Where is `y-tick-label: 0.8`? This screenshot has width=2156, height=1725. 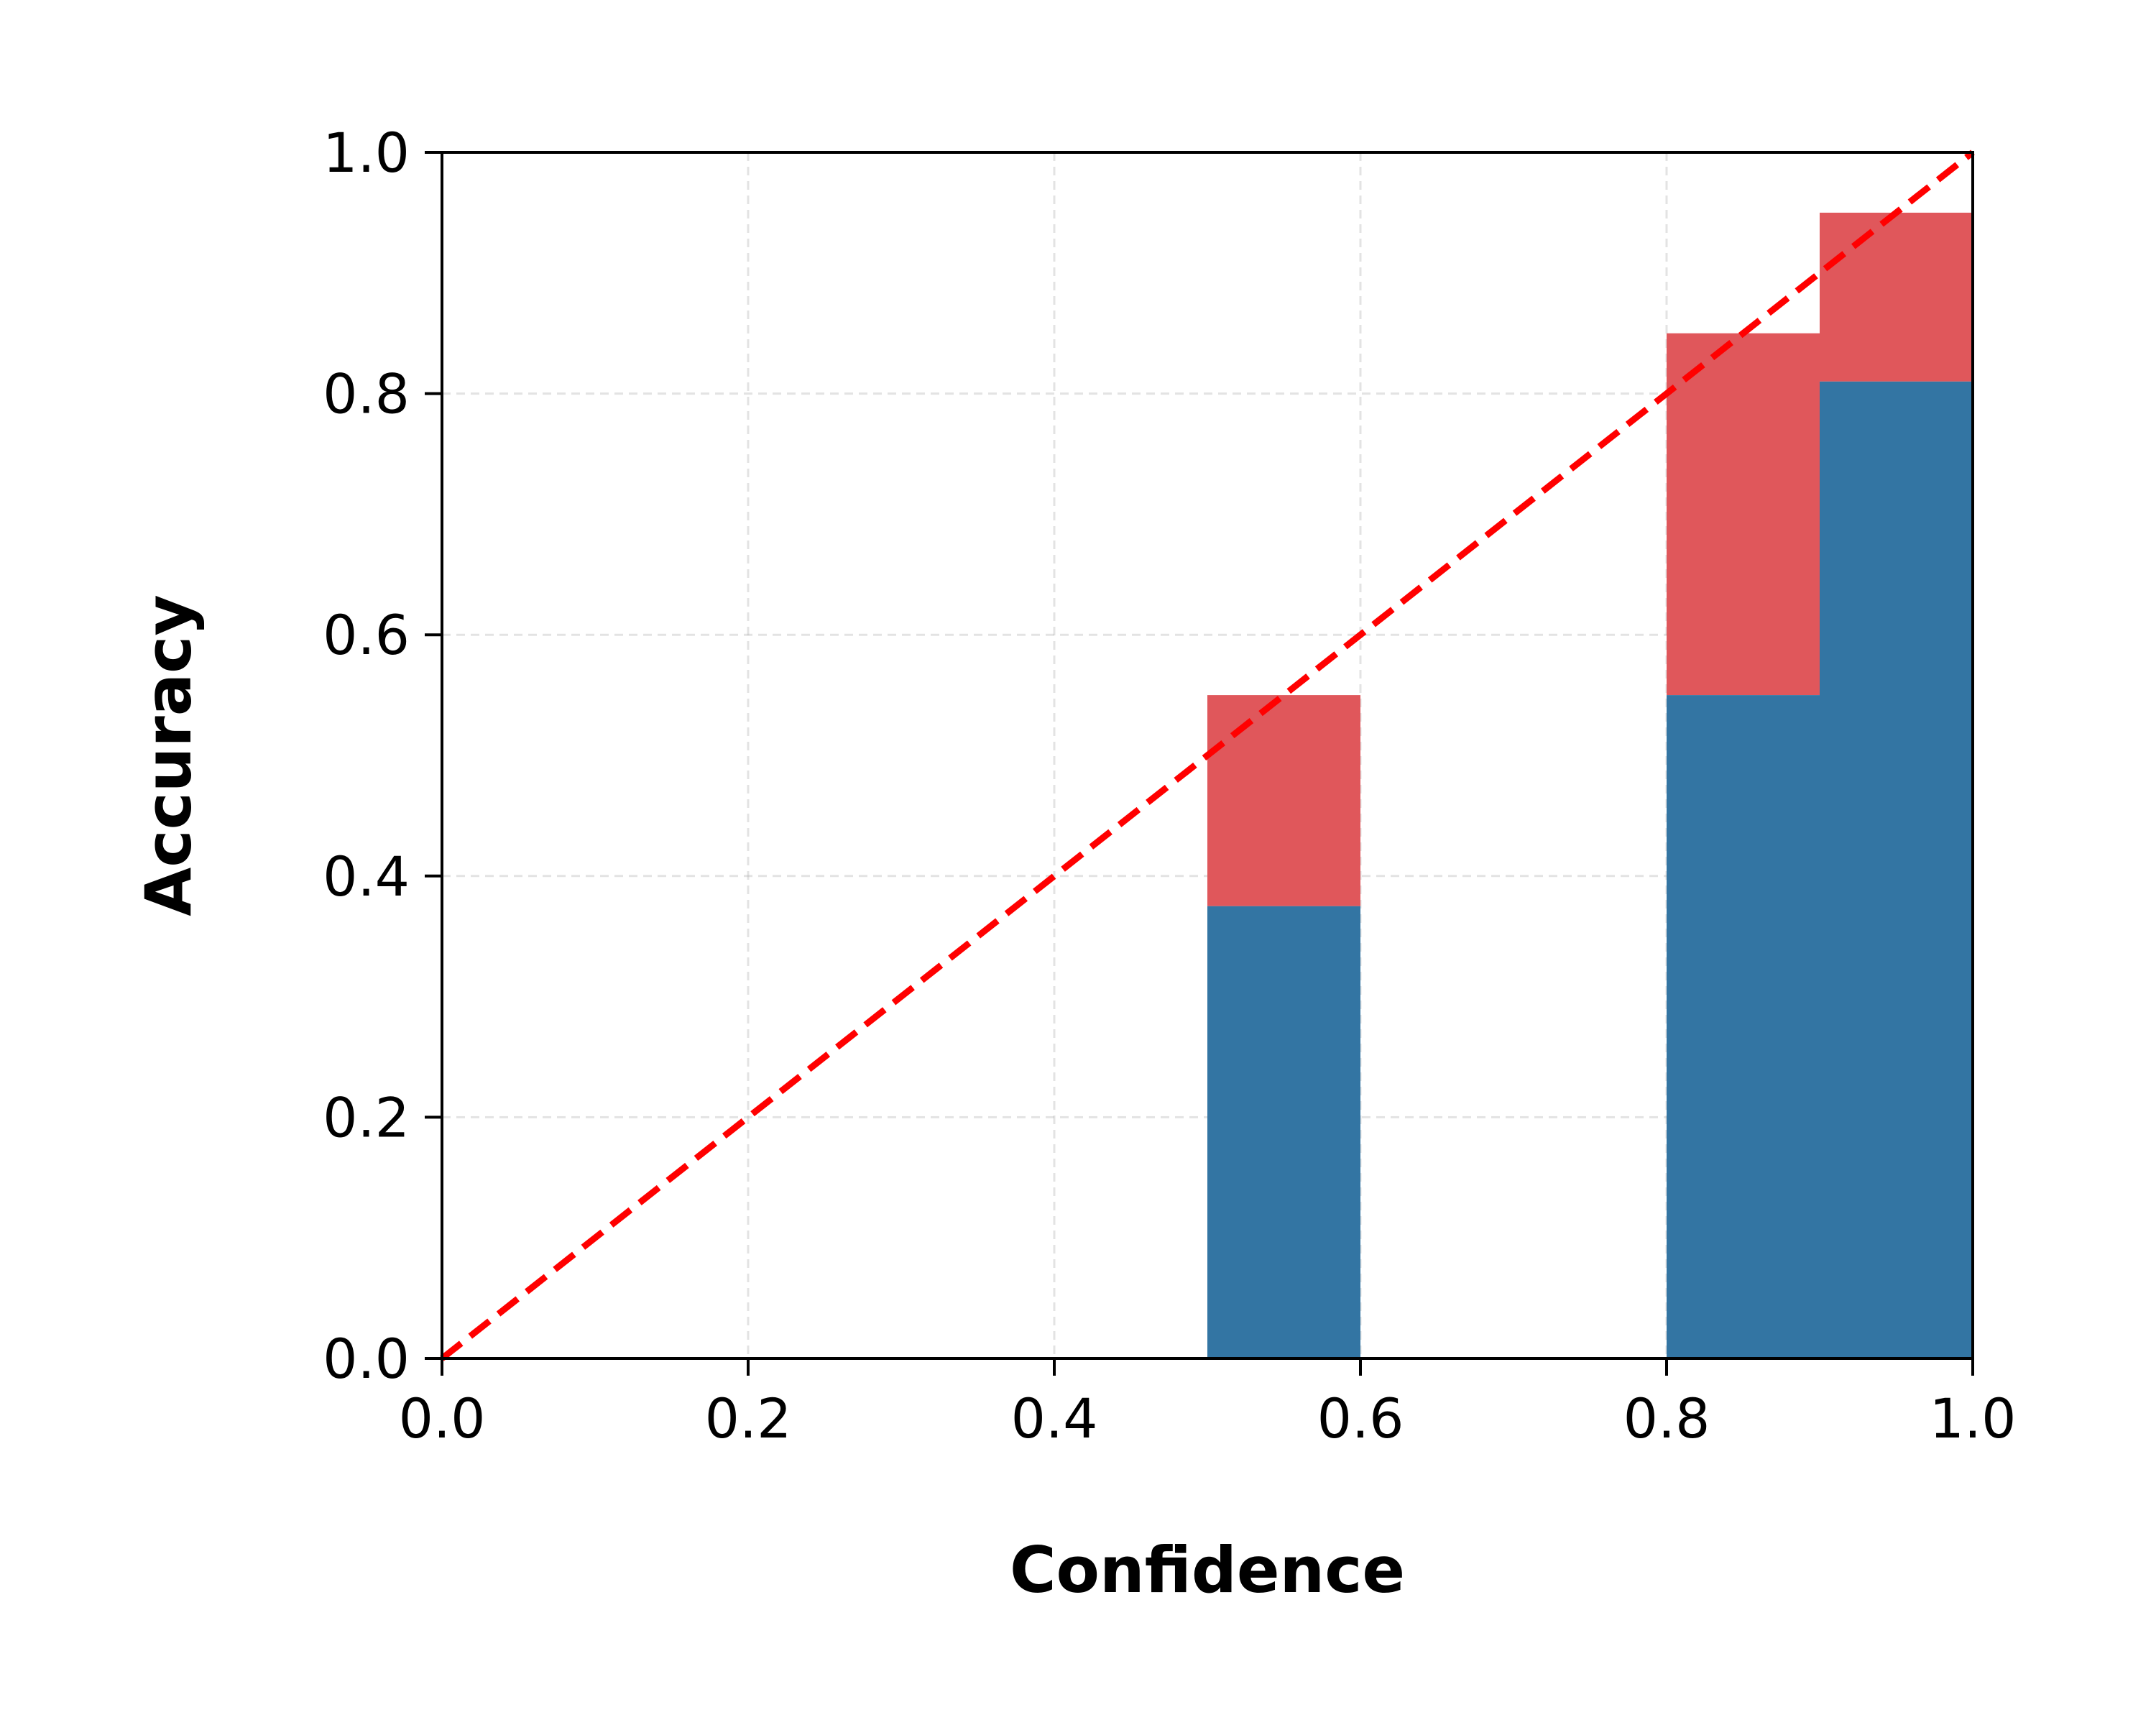 y-tick-label: 0.8 is located at coordinates (366, 394).